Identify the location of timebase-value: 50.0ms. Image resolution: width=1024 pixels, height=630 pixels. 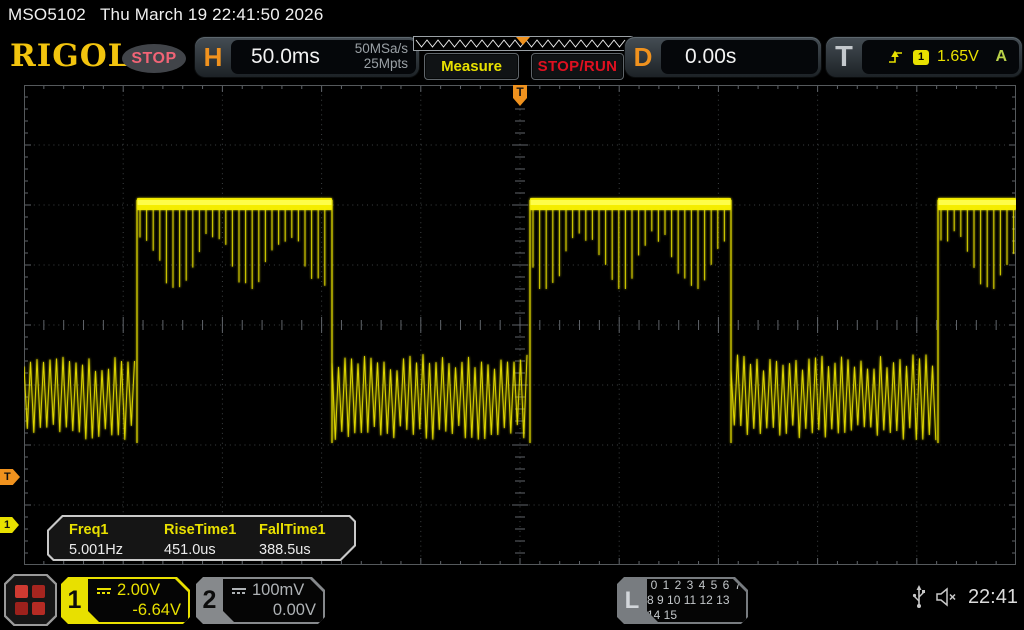
(285, 56).